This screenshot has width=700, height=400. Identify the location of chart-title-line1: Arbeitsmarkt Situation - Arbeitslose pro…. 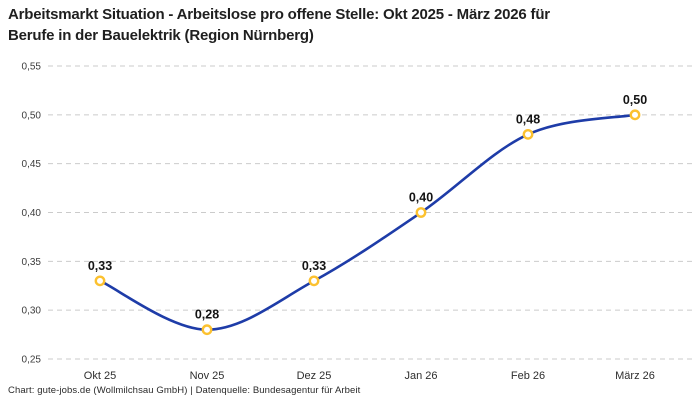
(279, 14).